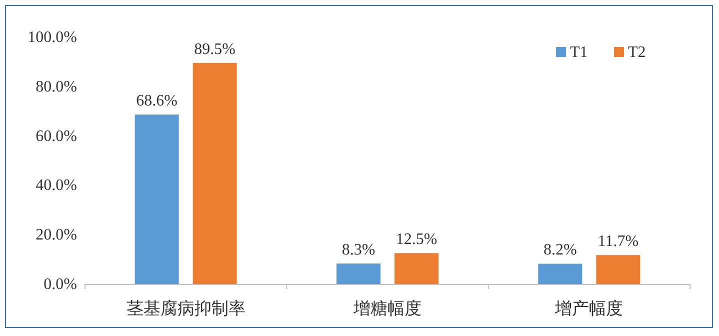 Image resolution: width=719 pixels, height=336 pixels. I want to click on y-tick-label: 40.0%, so click(56, 185).